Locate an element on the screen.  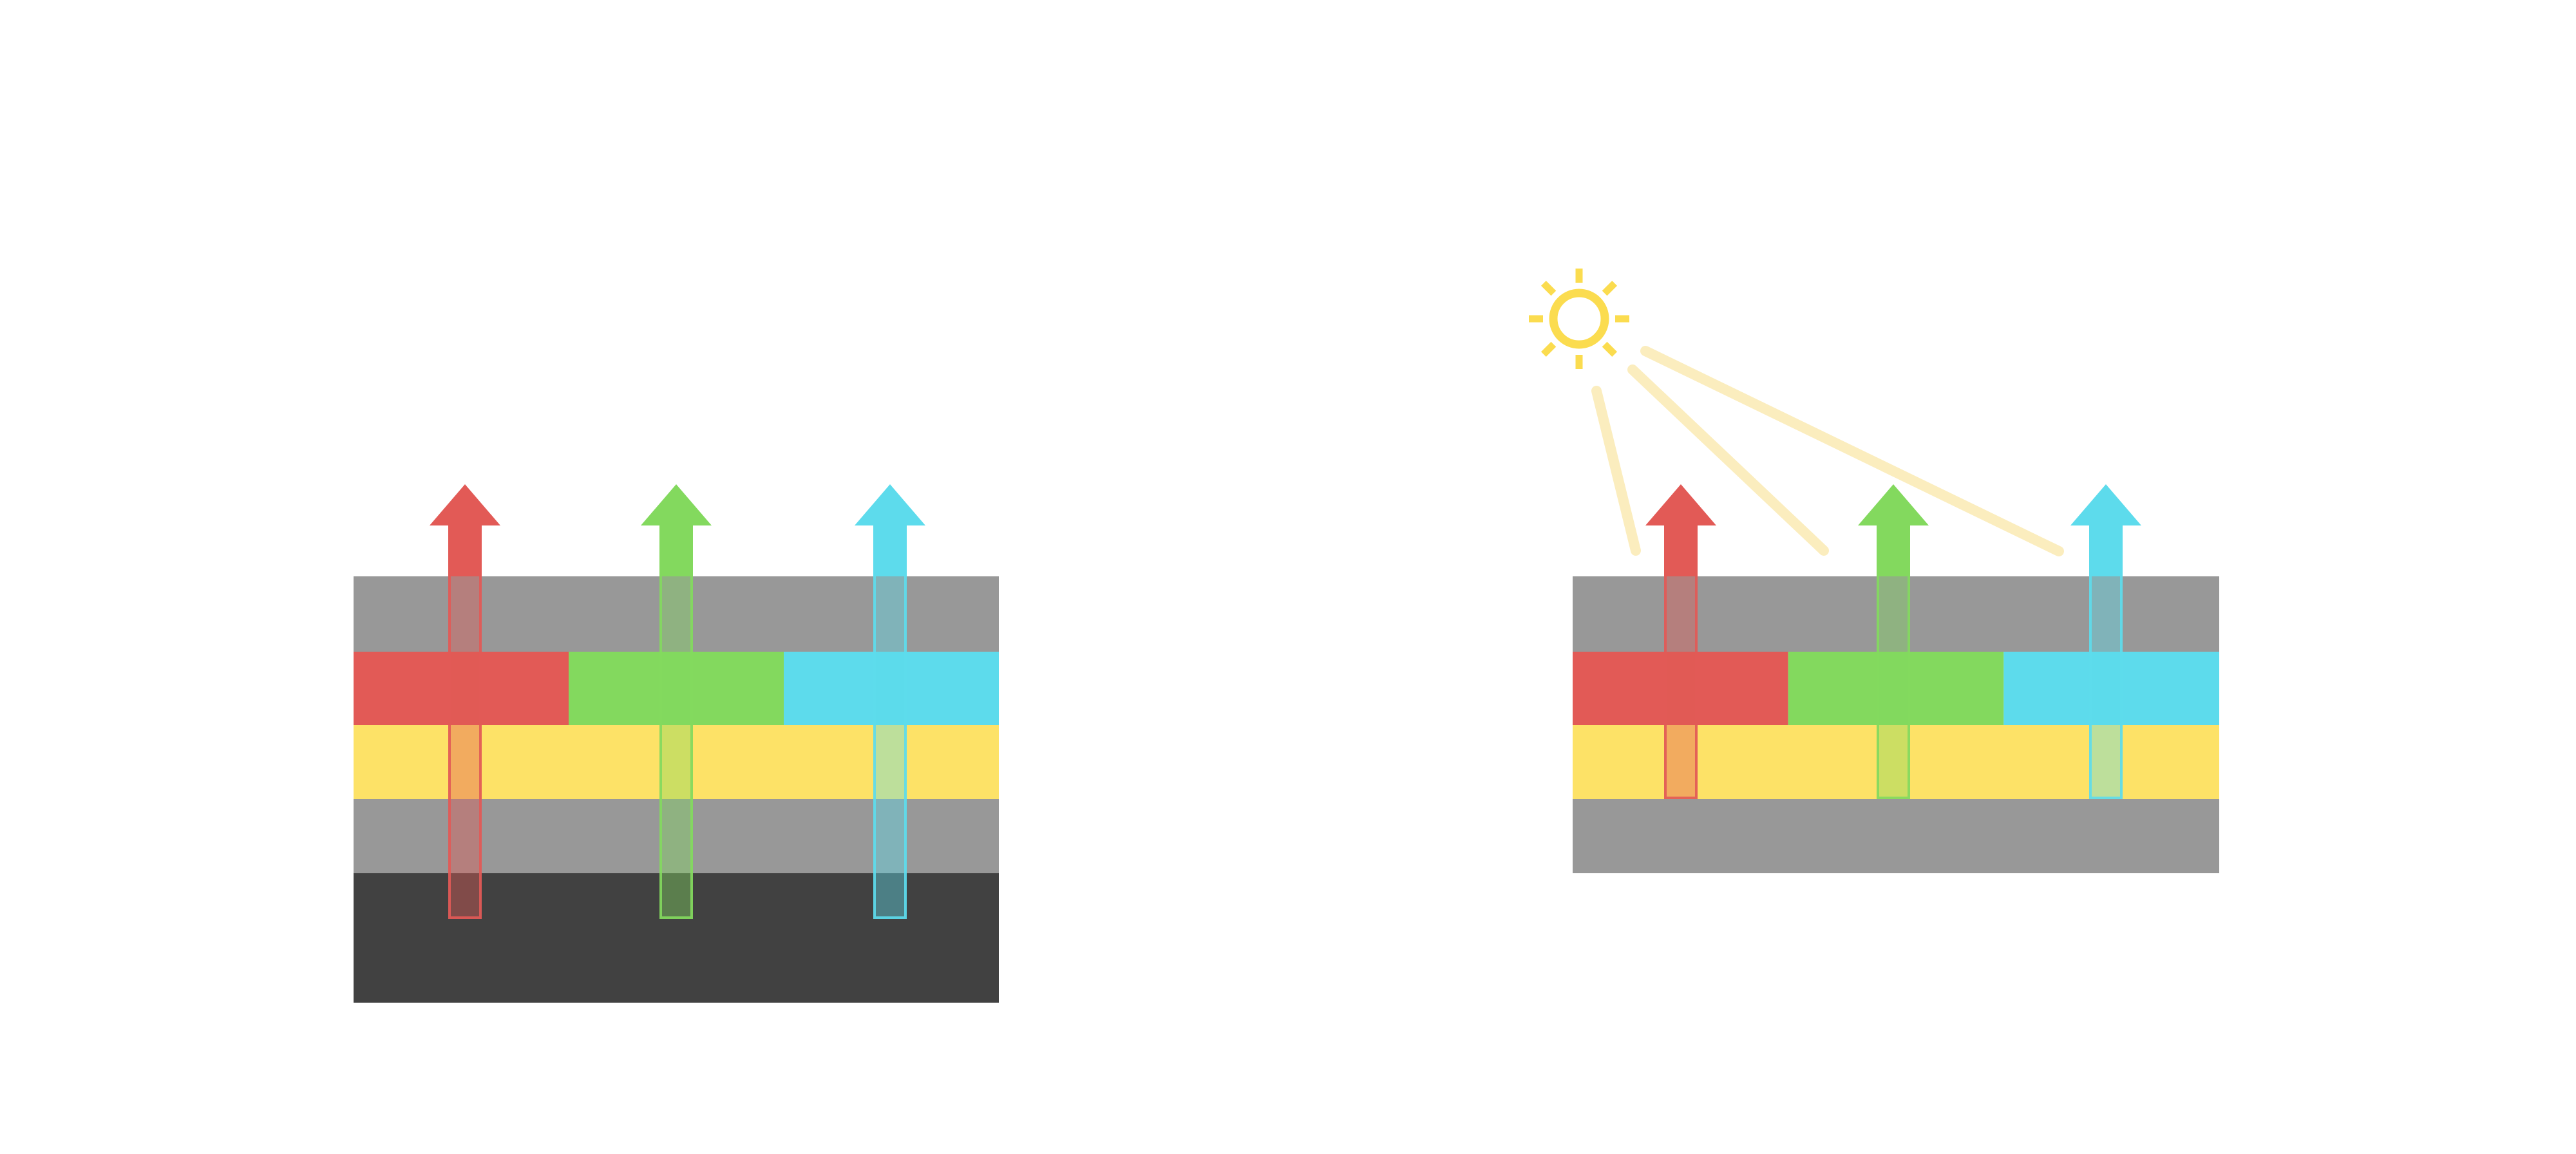
emissive-green-light-arrow is located at coordinates (677, 702).